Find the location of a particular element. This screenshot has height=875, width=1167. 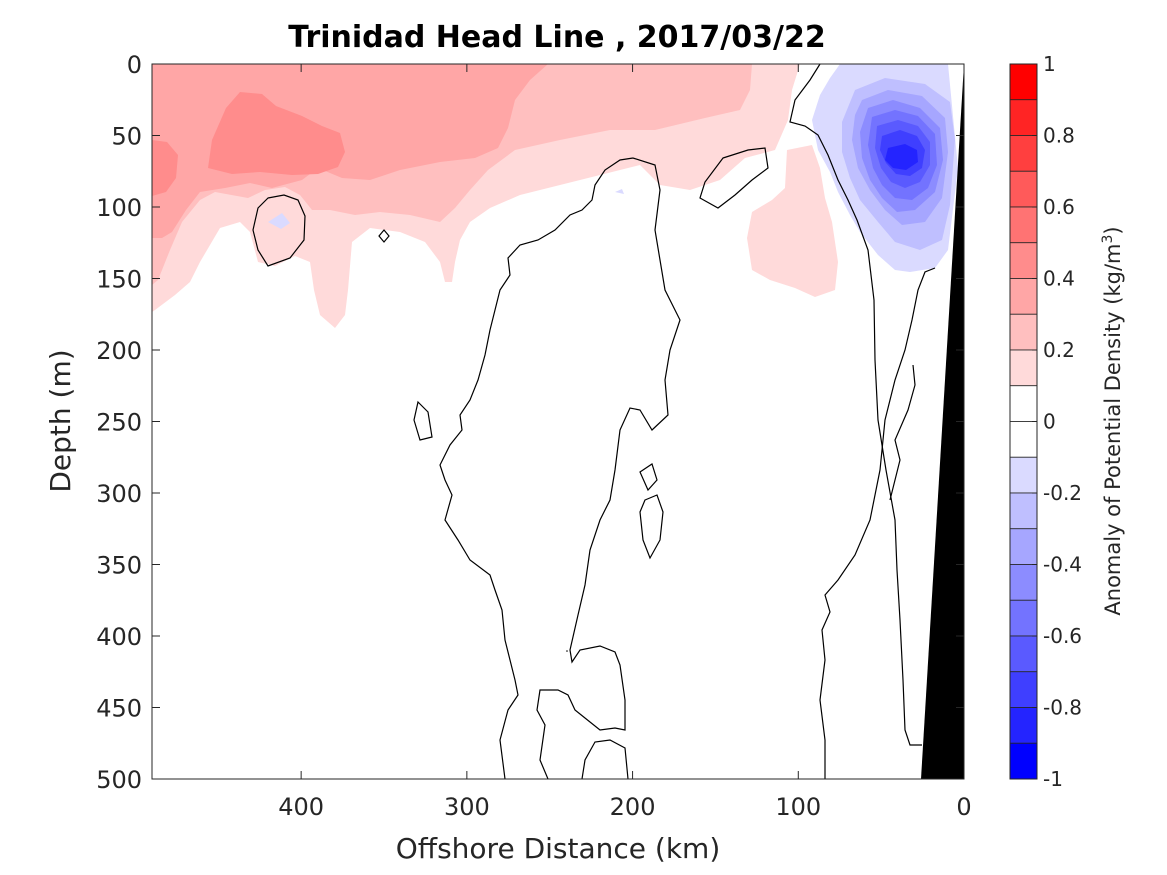

y-tick-label: 400 is located at coordinates (119, 637).